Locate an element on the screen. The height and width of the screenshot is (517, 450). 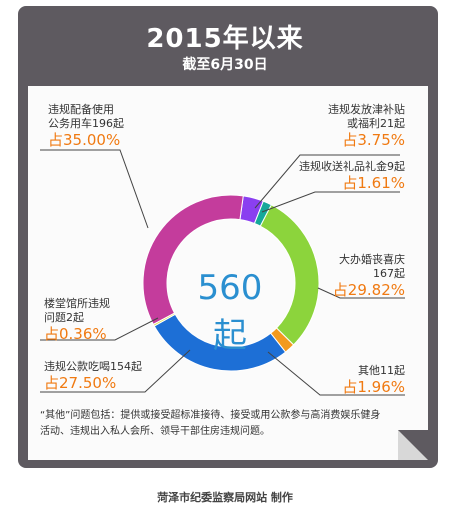
donut-slice-car is located at coordinates (193, 259).